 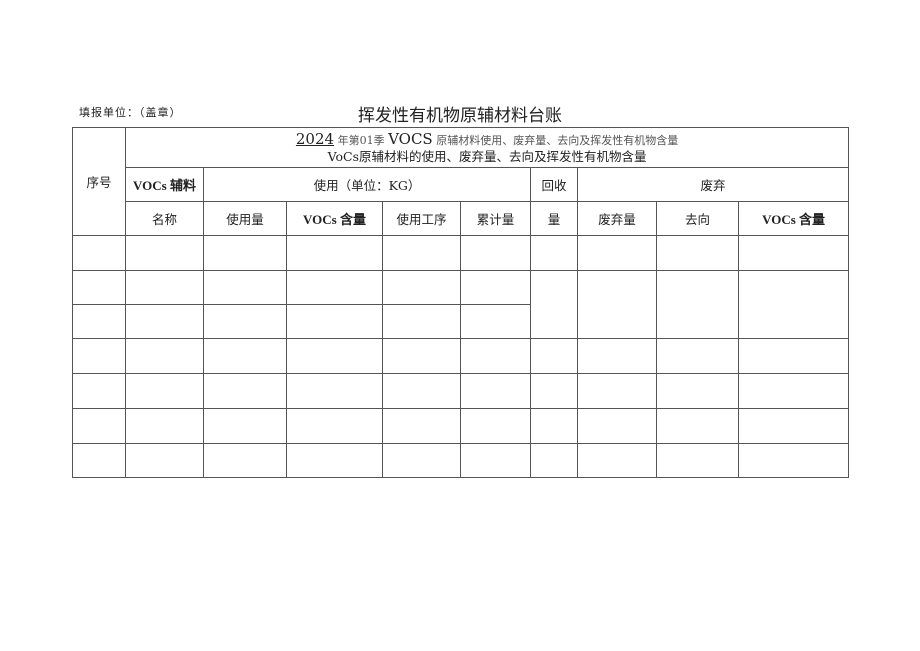 I want to click on header-seq: 序号, so click(x=99, y=181).